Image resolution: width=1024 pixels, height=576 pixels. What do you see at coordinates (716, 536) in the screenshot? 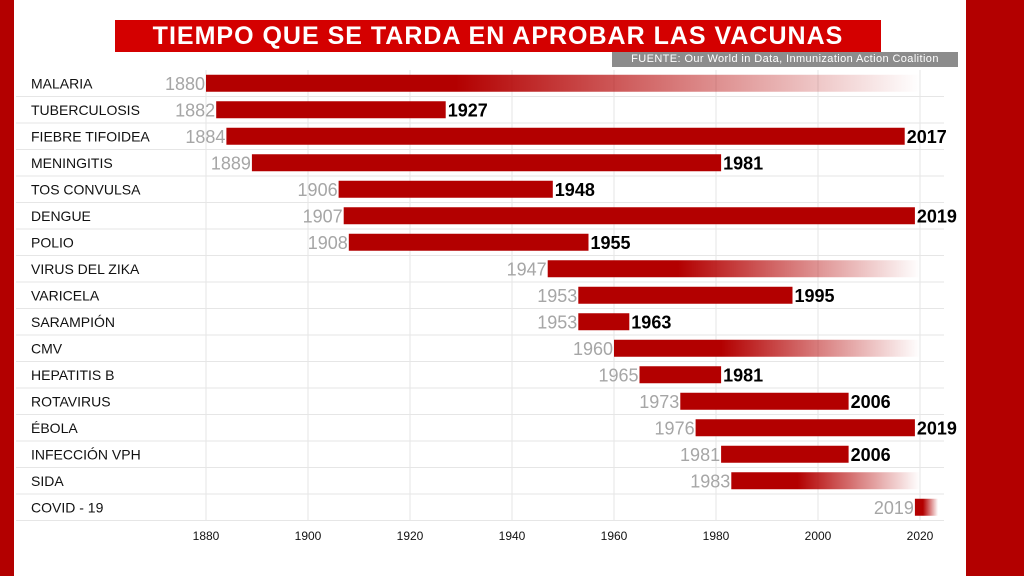
I see `x-tick-label: 1980` at bounding box center [716, 536].